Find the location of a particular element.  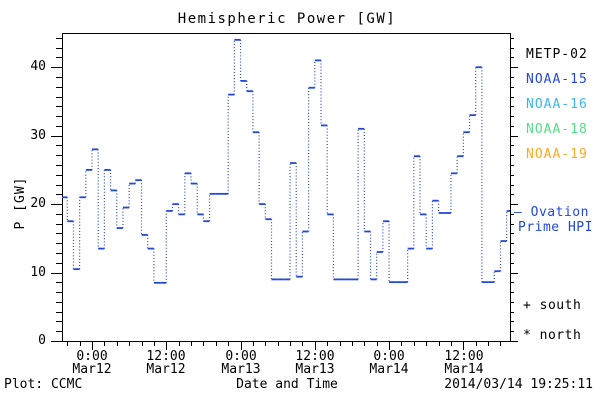

legend-item-metp02: METP-02 is located at coordinates (557, 54).